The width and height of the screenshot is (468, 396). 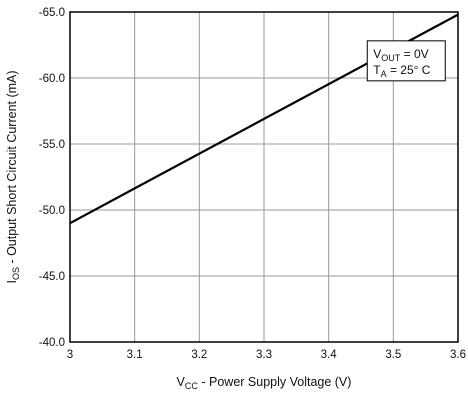 I want to click on x-tick-label: 3.6, so click(x=458, y=355).